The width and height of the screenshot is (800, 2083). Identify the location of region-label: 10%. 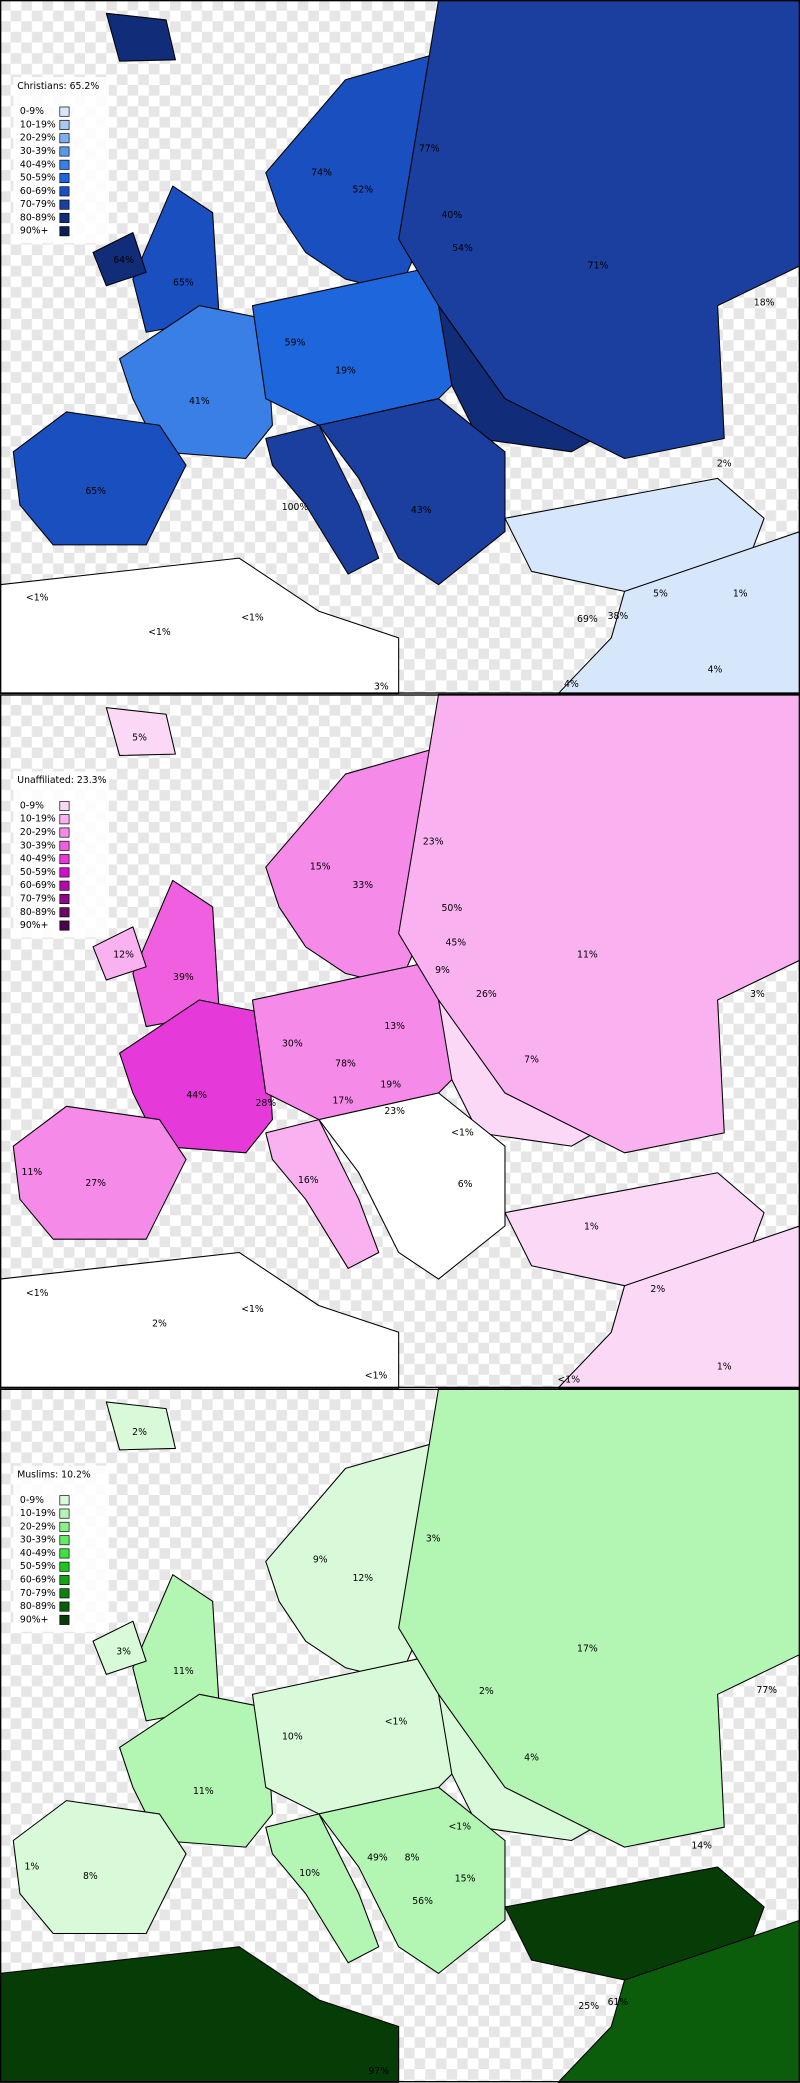
(309, 1873).